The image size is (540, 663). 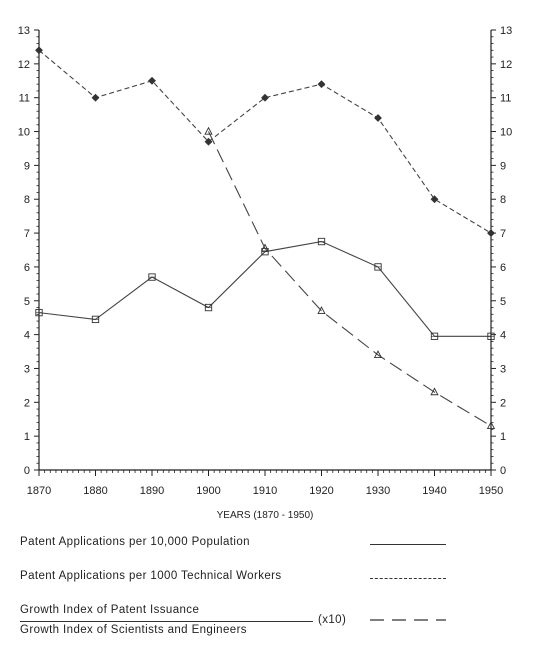 I want to click on legend-multiplier: (x10), so click(x=332, y=620).